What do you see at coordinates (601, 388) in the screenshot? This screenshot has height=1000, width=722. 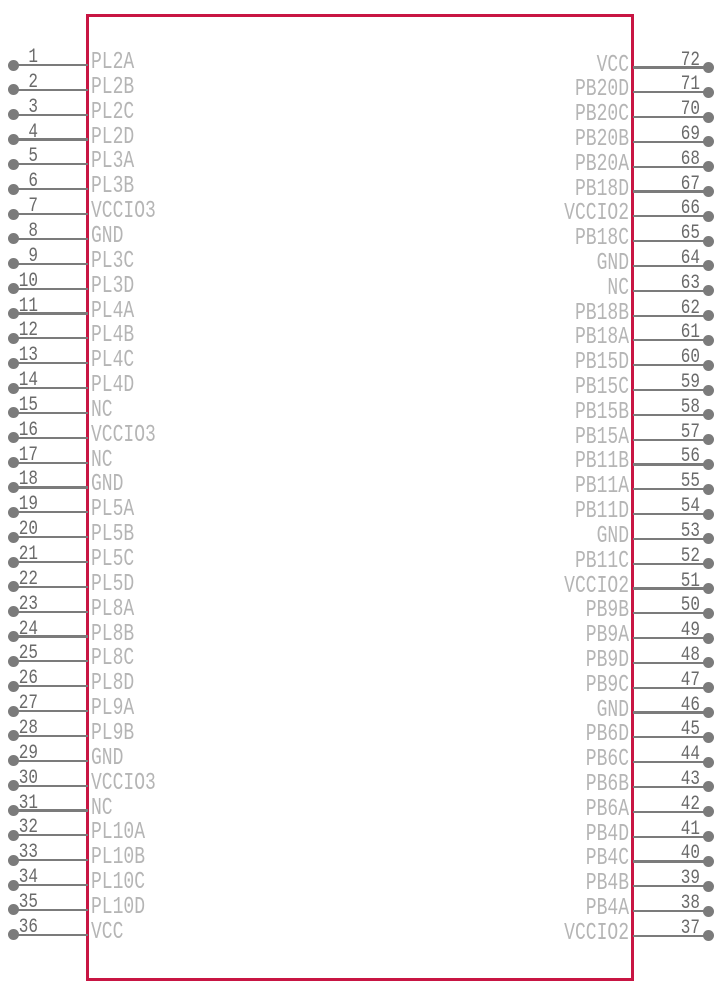 I see `pin-label: PB15C` at bounding box center [601, 388].